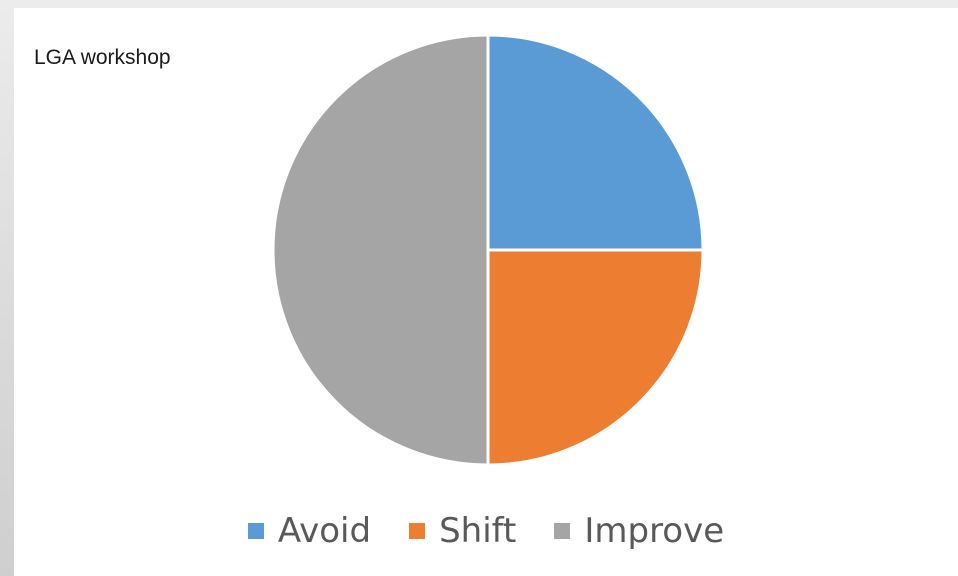 The width and height of the screenshot is (958, 576). What do you see at coordinates (562, 531) in the screenshot?
I see `legend-swatch-improve` at bounding box center [562, 531].